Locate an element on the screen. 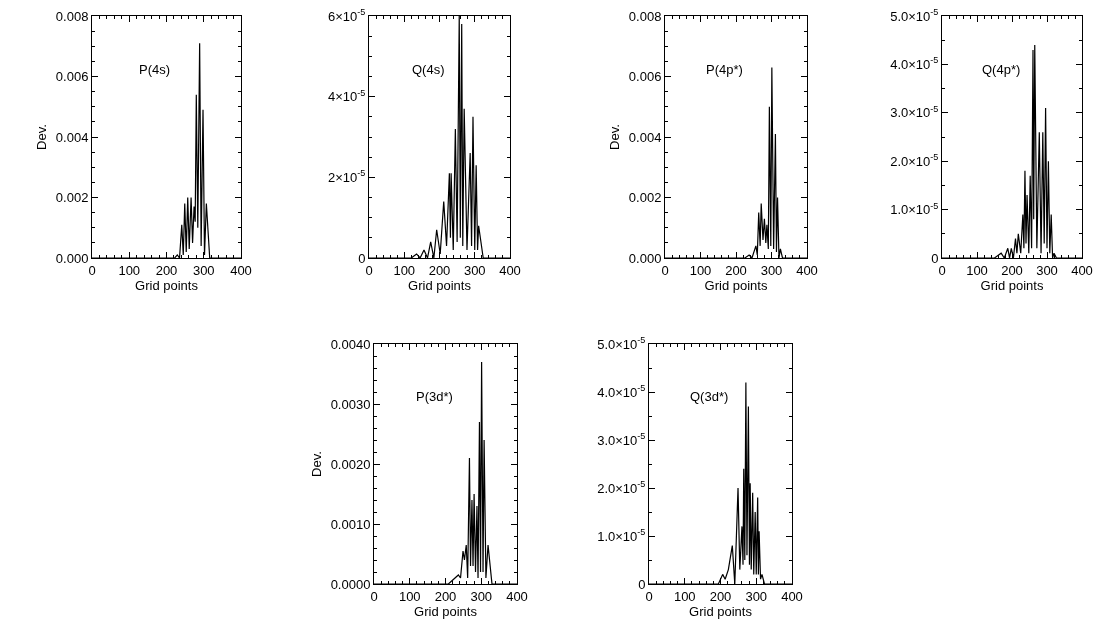 The image size is (1100, 628). text: P(4p*) is located at coordinates (724, 69).